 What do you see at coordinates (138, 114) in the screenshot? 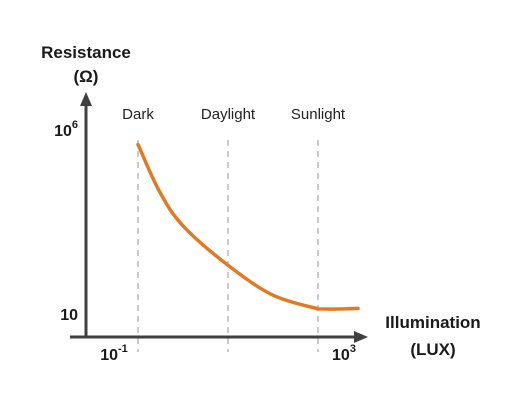
I see `region-label-dark: Dark` at bounding box center [138, 114].